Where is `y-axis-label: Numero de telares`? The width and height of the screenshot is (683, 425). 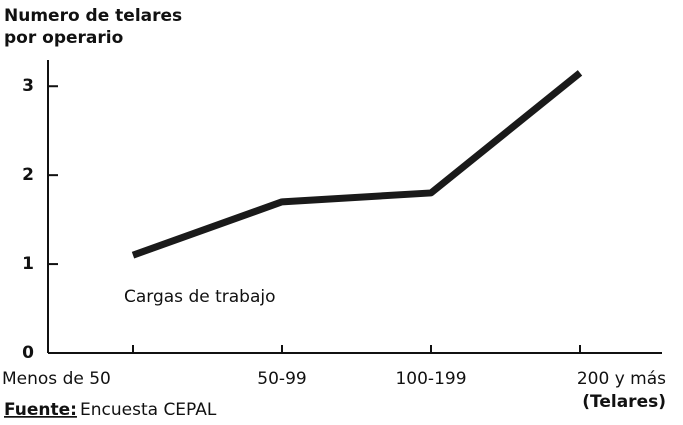 y-axis-label: Numero de telares is located at coordinates (93, 16).